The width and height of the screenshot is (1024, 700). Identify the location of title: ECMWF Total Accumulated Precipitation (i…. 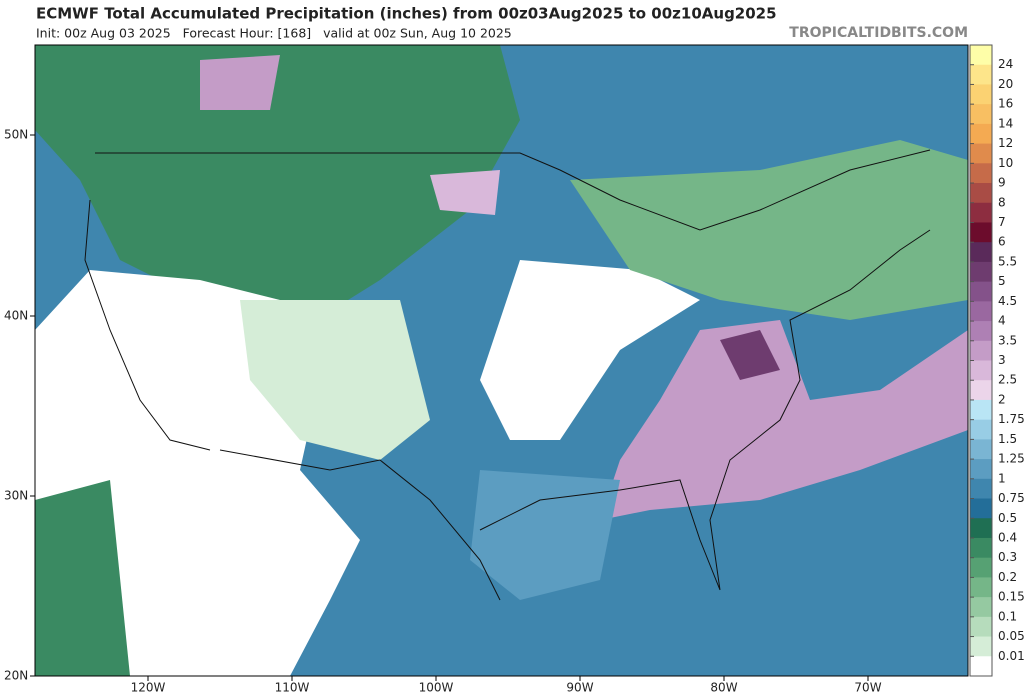
(406, 14).